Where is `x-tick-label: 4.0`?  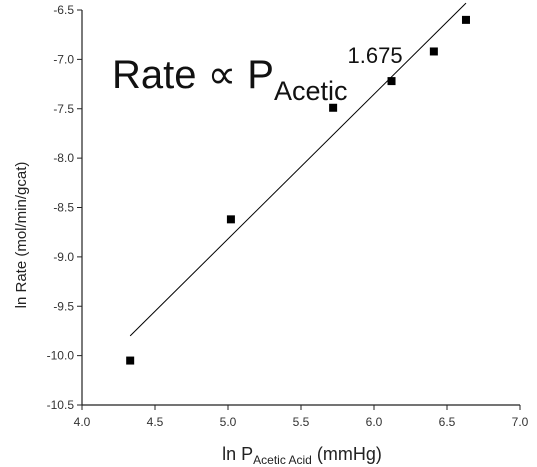 x-tick-label: 4.0 is located at coordinates (82, 422).